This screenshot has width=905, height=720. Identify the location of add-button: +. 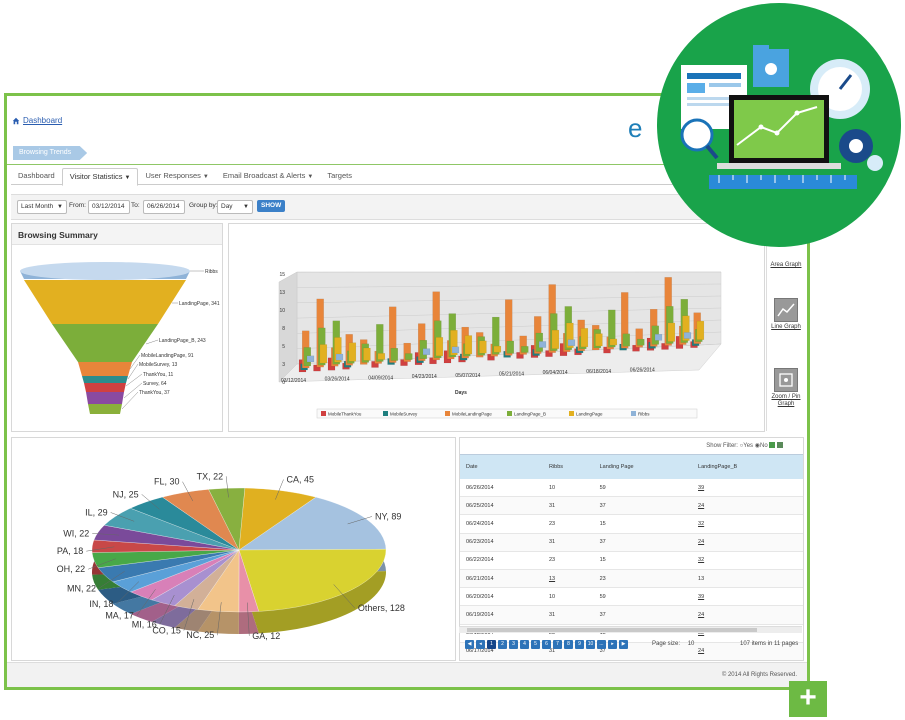
(808, 699).